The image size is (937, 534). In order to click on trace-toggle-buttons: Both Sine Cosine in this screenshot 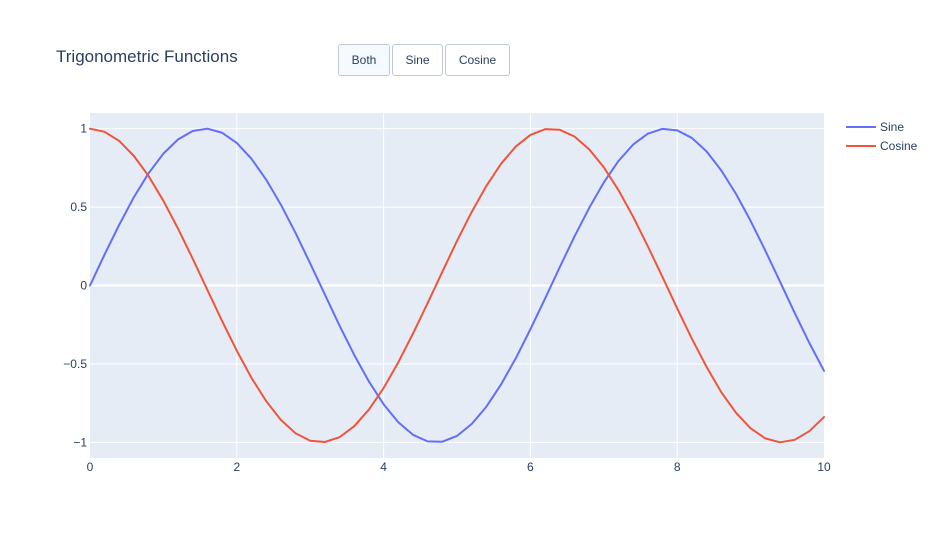, I will do `click(424, 60)`.